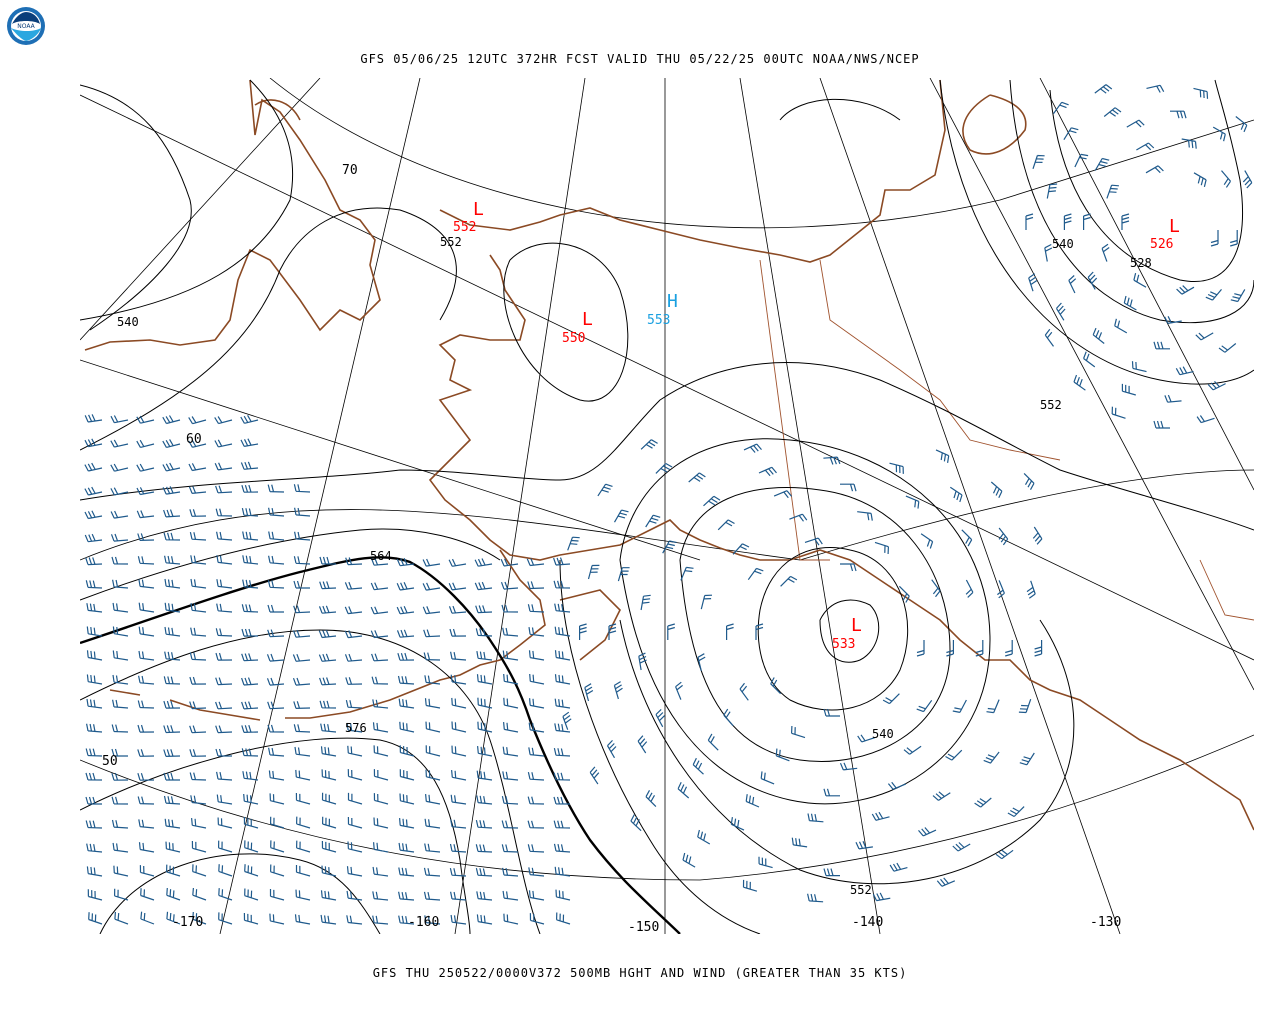 The image size is (1280, 1024). Describe the element at coordinates (883, 734) in the screenshot. I see `contour-label: 540` at that location.